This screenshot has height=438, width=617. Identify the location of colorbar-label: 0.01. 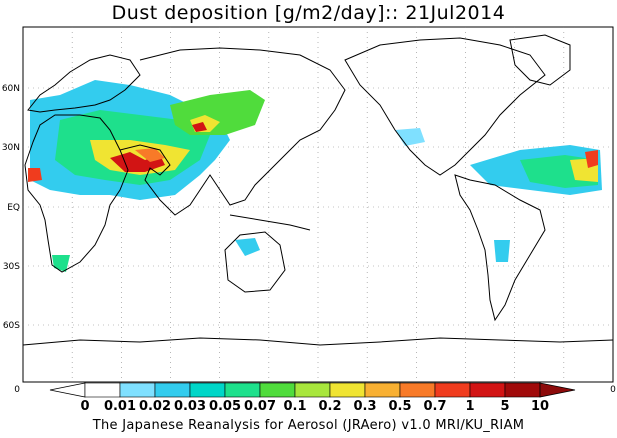
(120, 406).